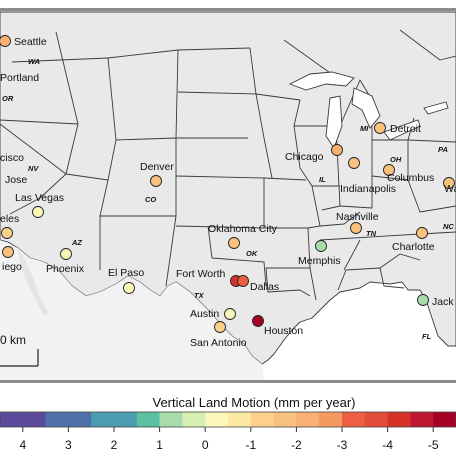  I want to click on station-las-vegas, so click(38, 212).